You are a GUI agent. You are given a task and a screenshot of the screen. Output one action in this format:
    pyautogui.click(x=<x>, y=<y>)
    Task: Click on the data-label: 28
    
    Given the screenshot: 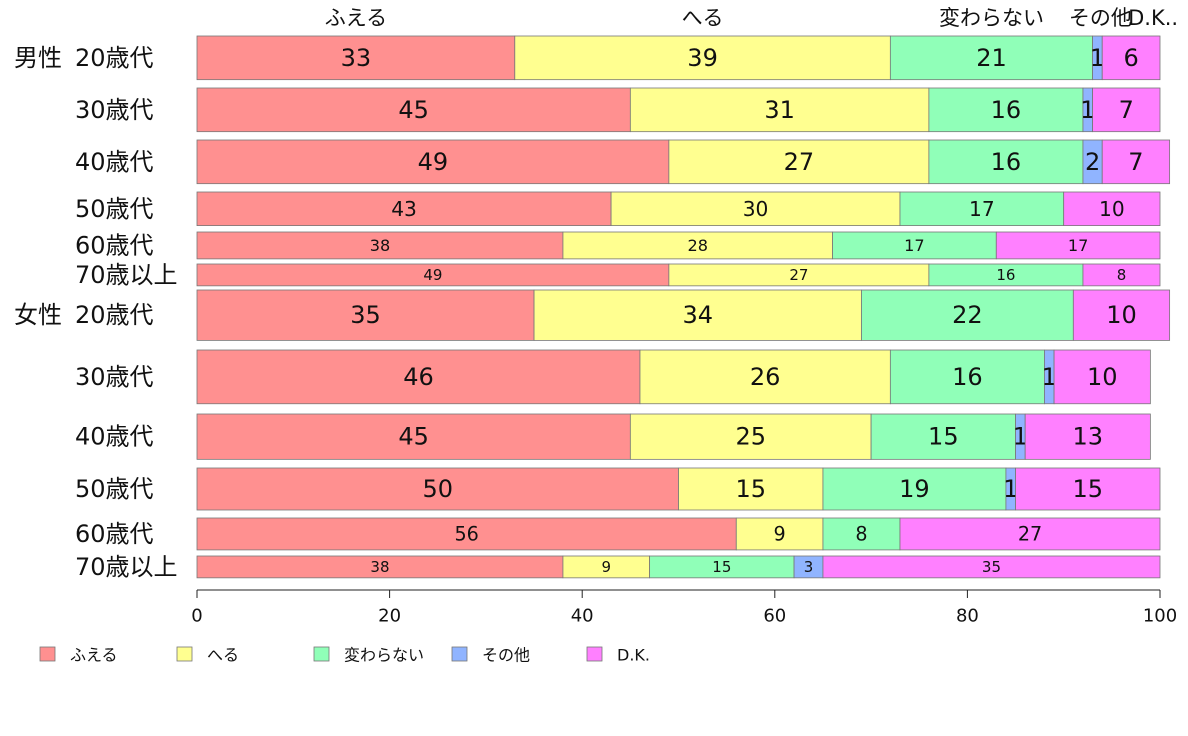 What is the action you would take?
    pyautogui.click(x=698, y=245)
    